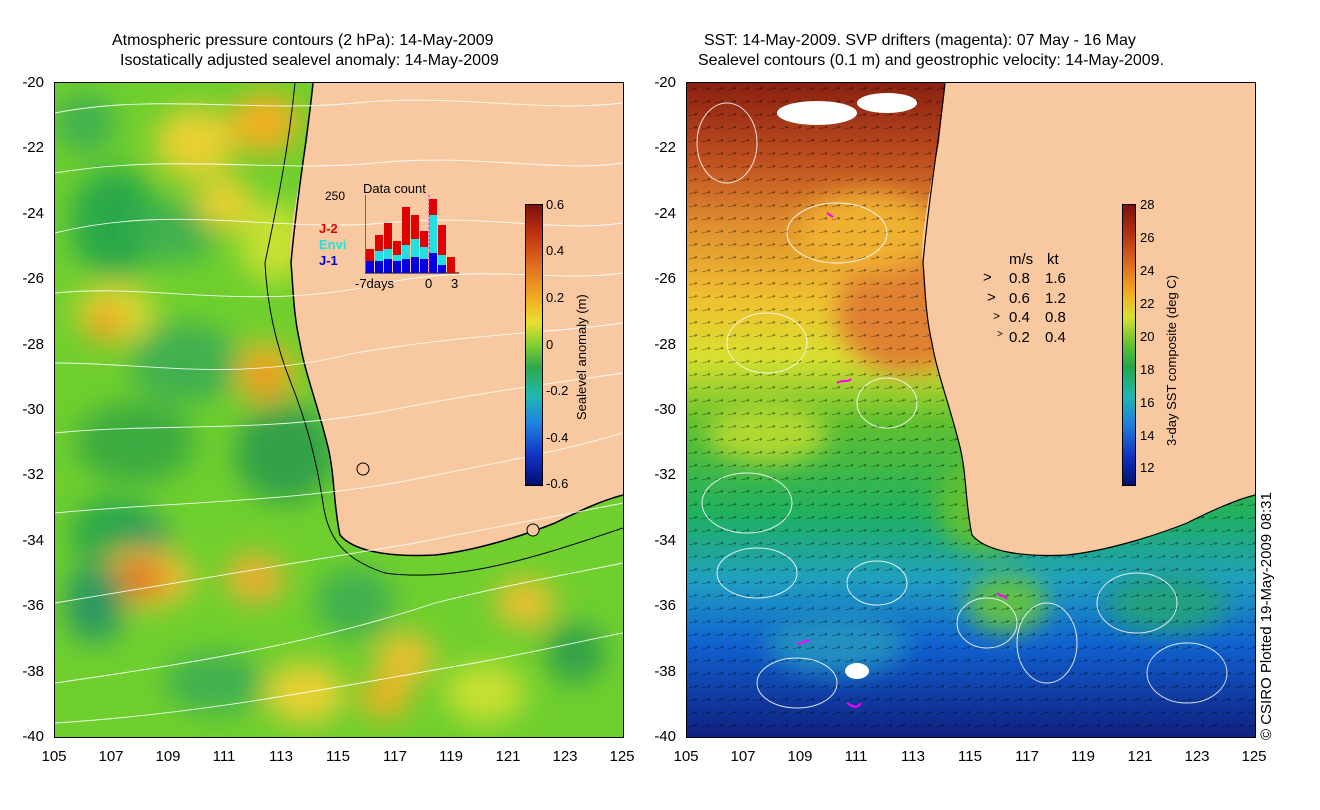  Describe the element at coordinates (800, 756) in the screenshot. I see `right-x-tick: 109` at that location.